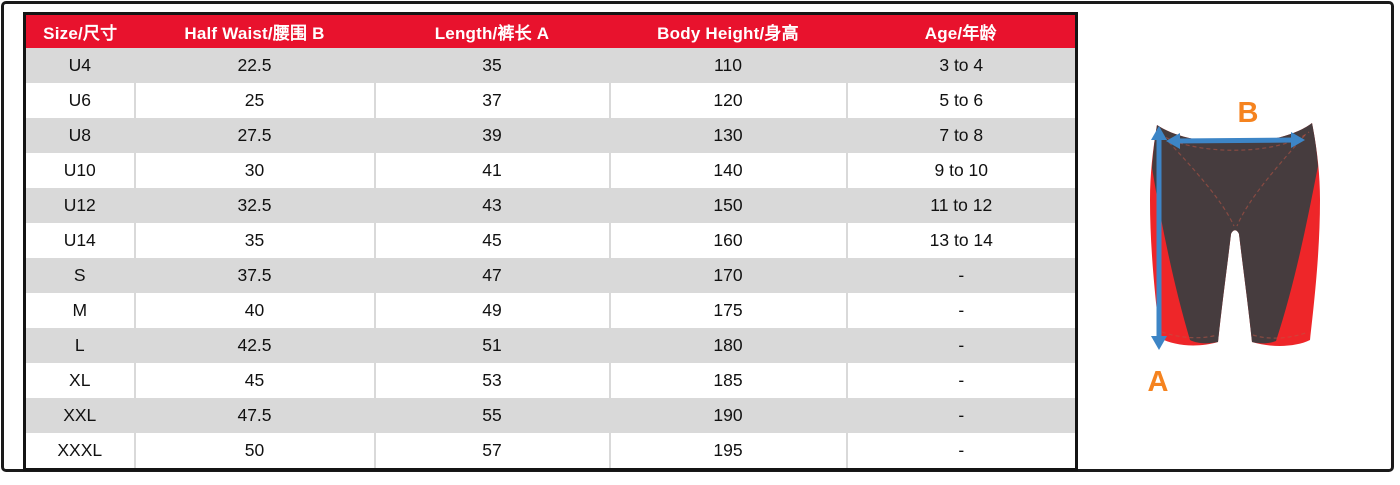  I want to click on table-cell: 7 to 8, so click(961, 135).